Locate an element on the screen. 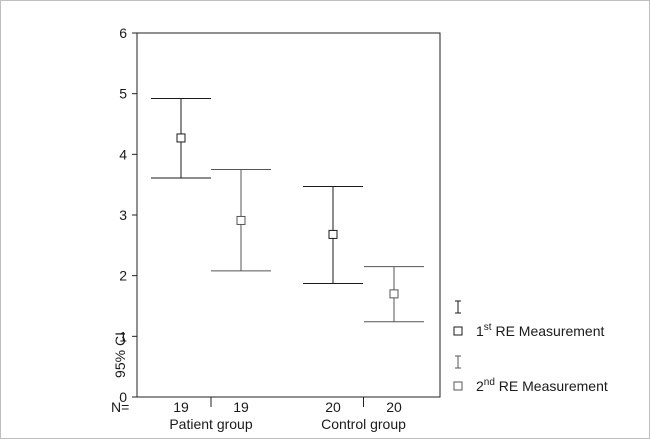  y-tick-label: 0 is located at coordinates (123, 397).